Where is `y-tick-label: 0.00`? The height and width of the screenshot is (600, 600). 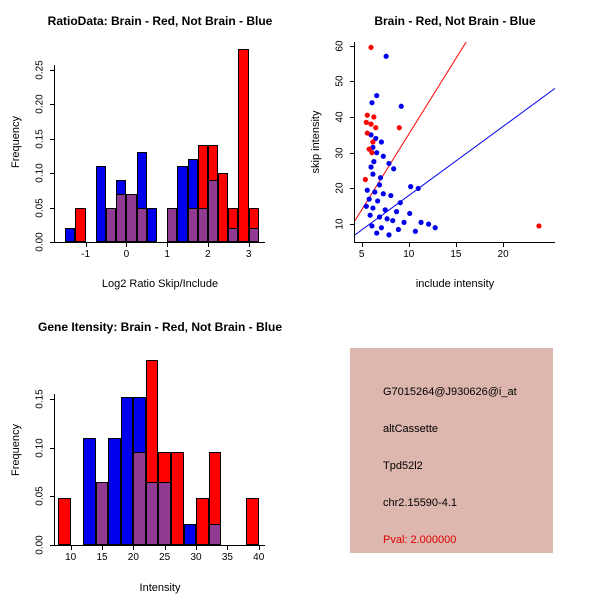 y-tick-label: 0.00 is located at coordinates (40, 242).